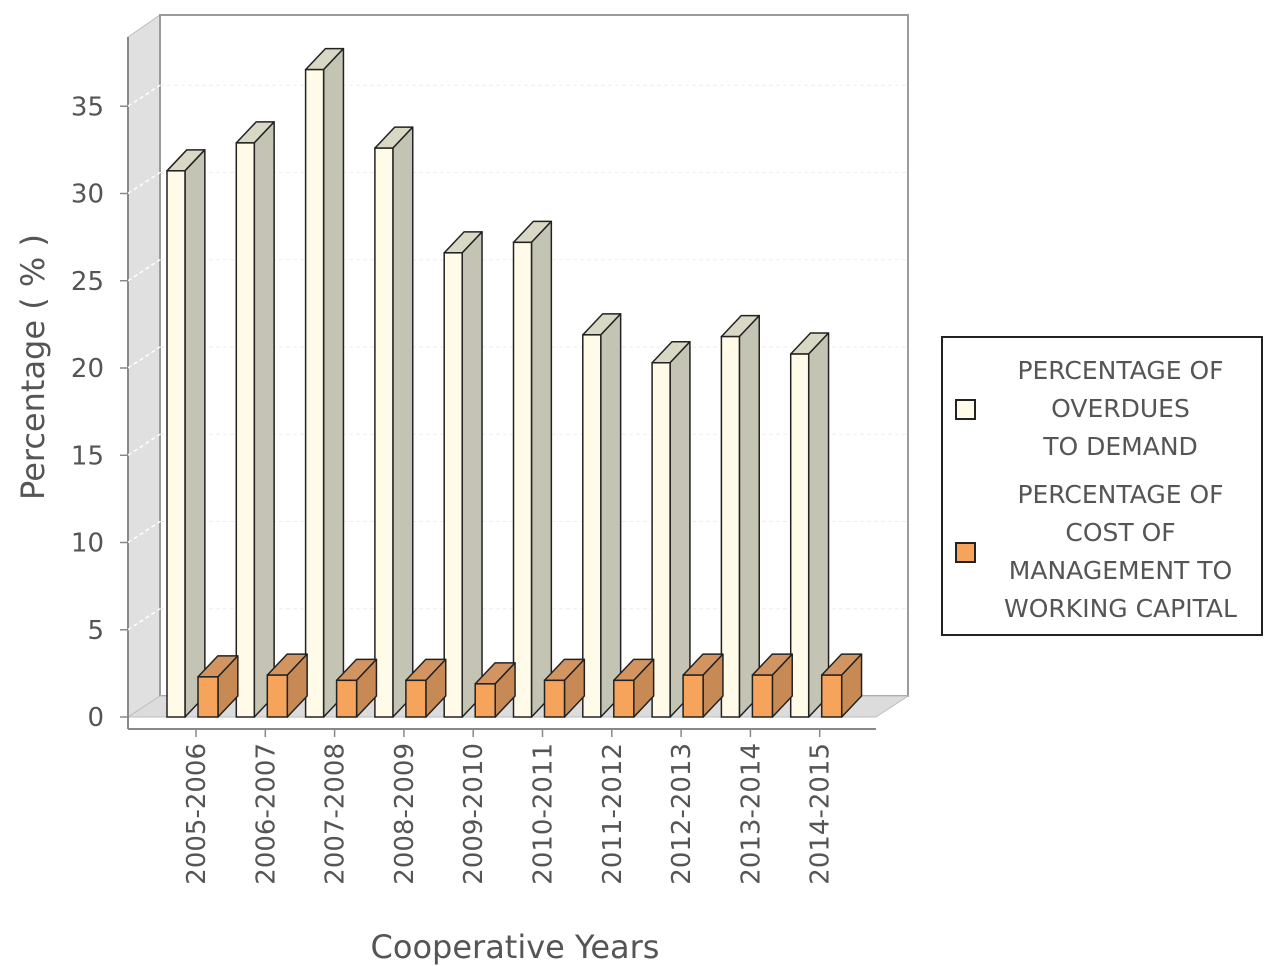 The image size is (1265, 966). I want to click on y-tick-label: 30, so click(87, 195).